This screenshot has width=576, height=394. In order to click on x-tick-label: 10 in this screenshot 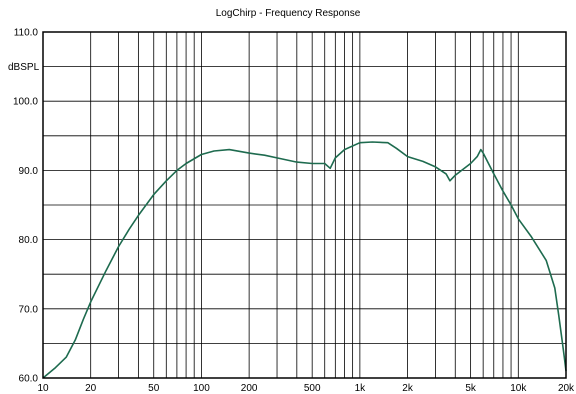, I will do `click(43, 388)`.